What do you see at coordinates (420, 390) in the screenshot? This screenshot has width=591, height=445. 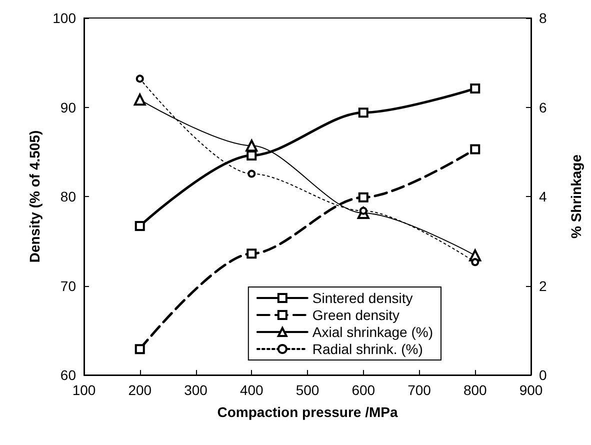 I see `x-tick-label: 700` at bounding box center [420, 390].